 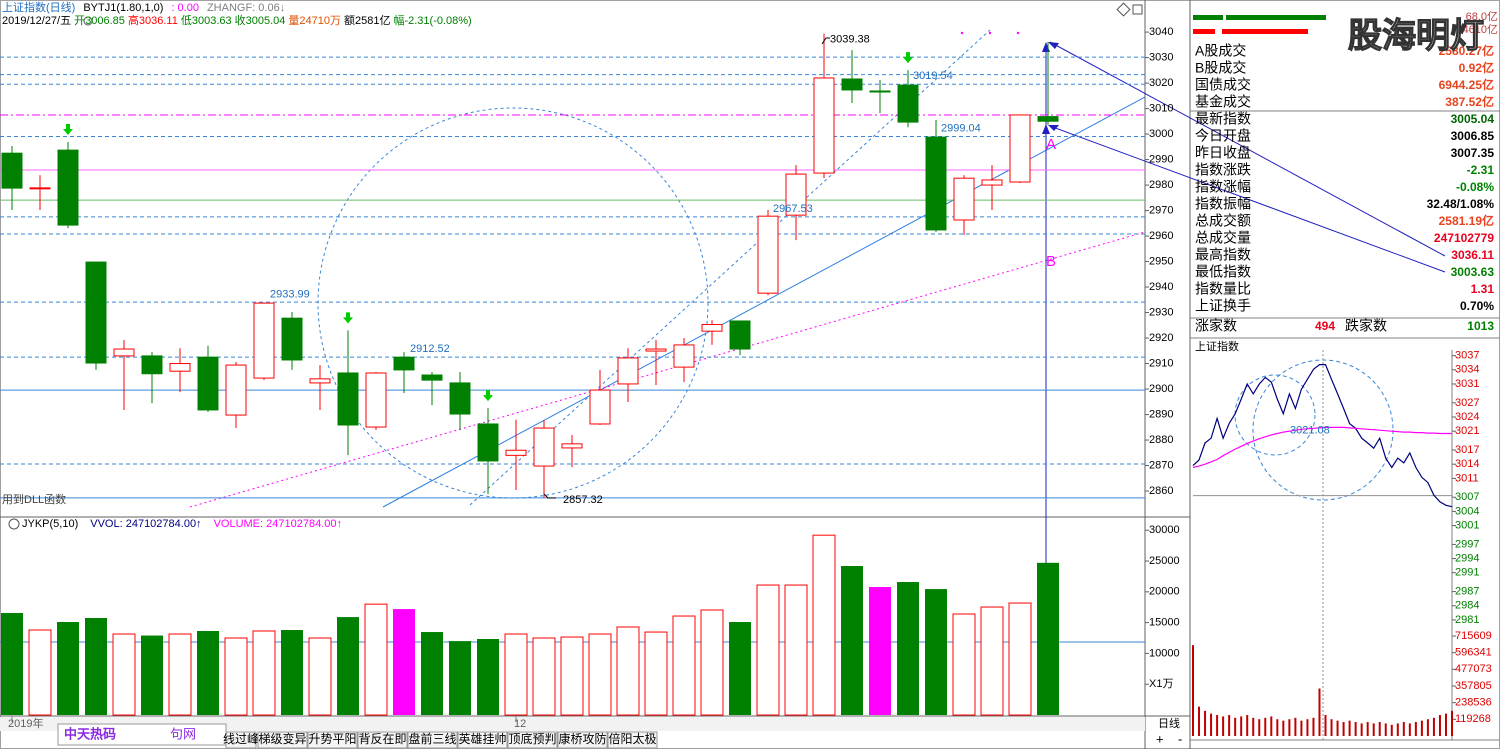 I want to click on y-tick-label: 2990, so click(x=1161, y=159).